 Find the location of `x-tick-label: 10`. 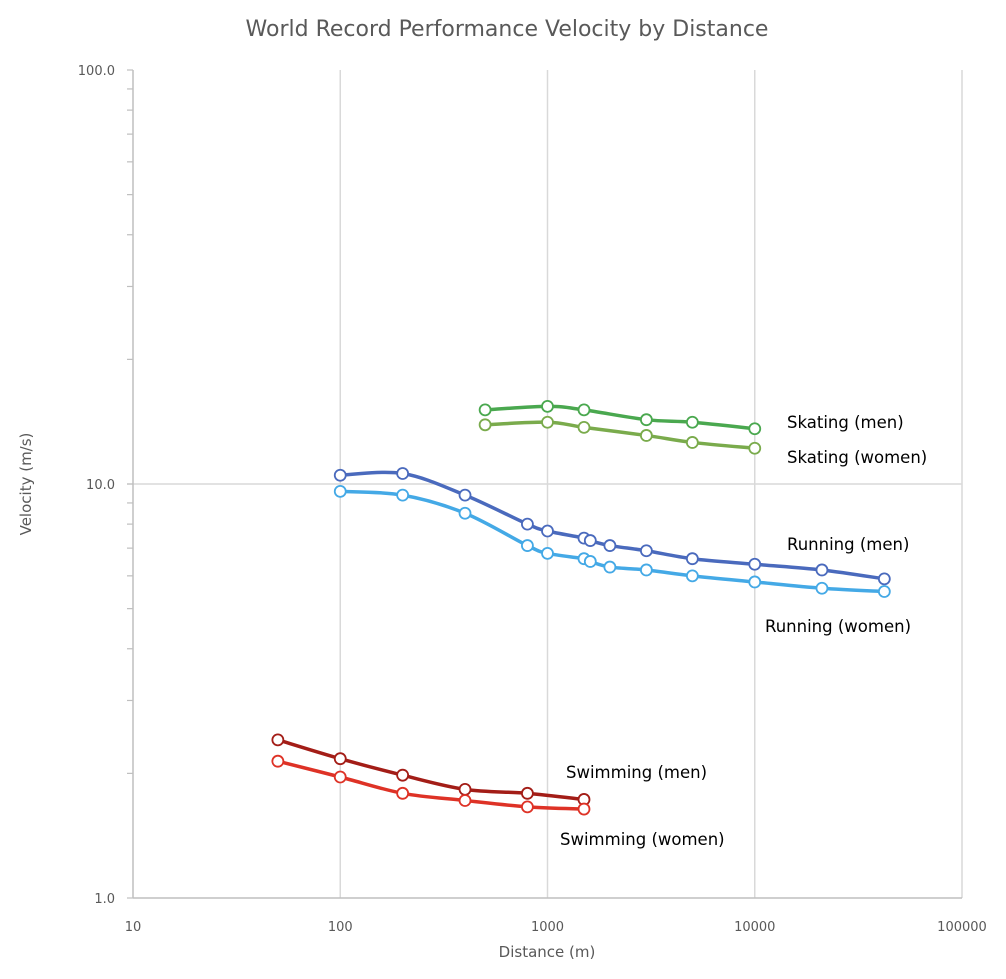

x-tick-label: 10 is located at coordinates (133, 927).